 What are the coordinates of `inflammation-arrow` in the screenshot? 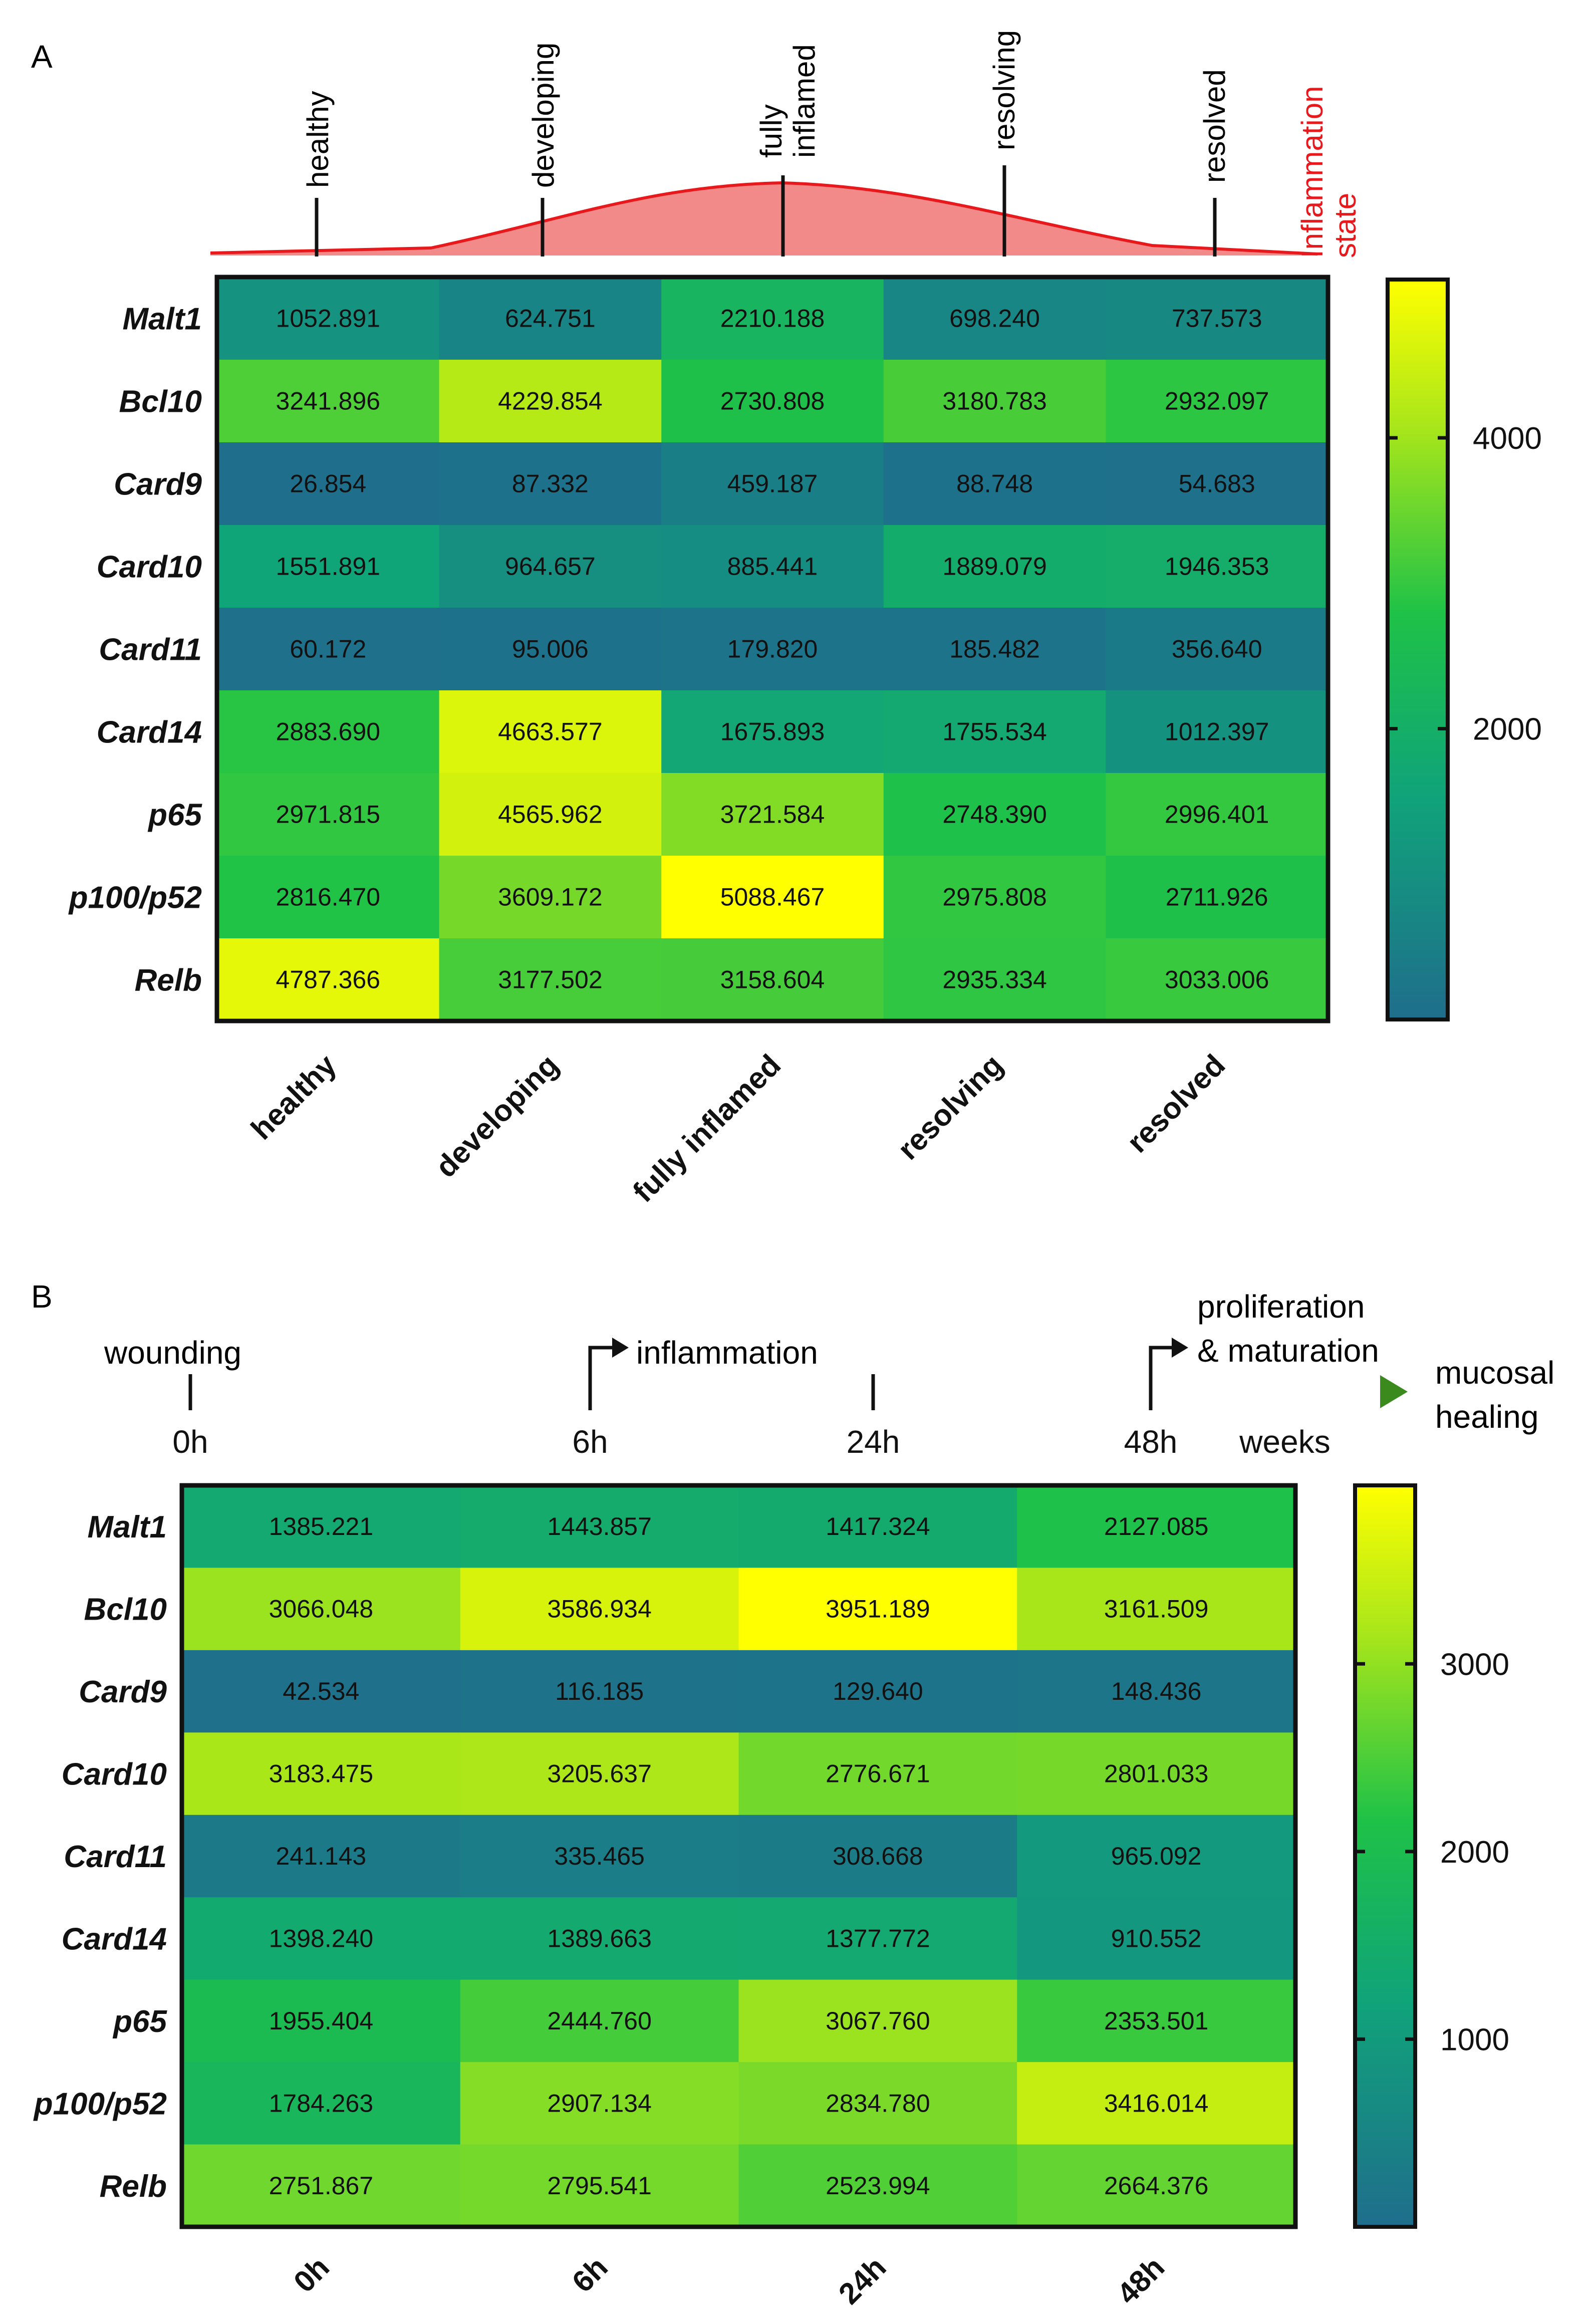 It's located at (601, 1364).